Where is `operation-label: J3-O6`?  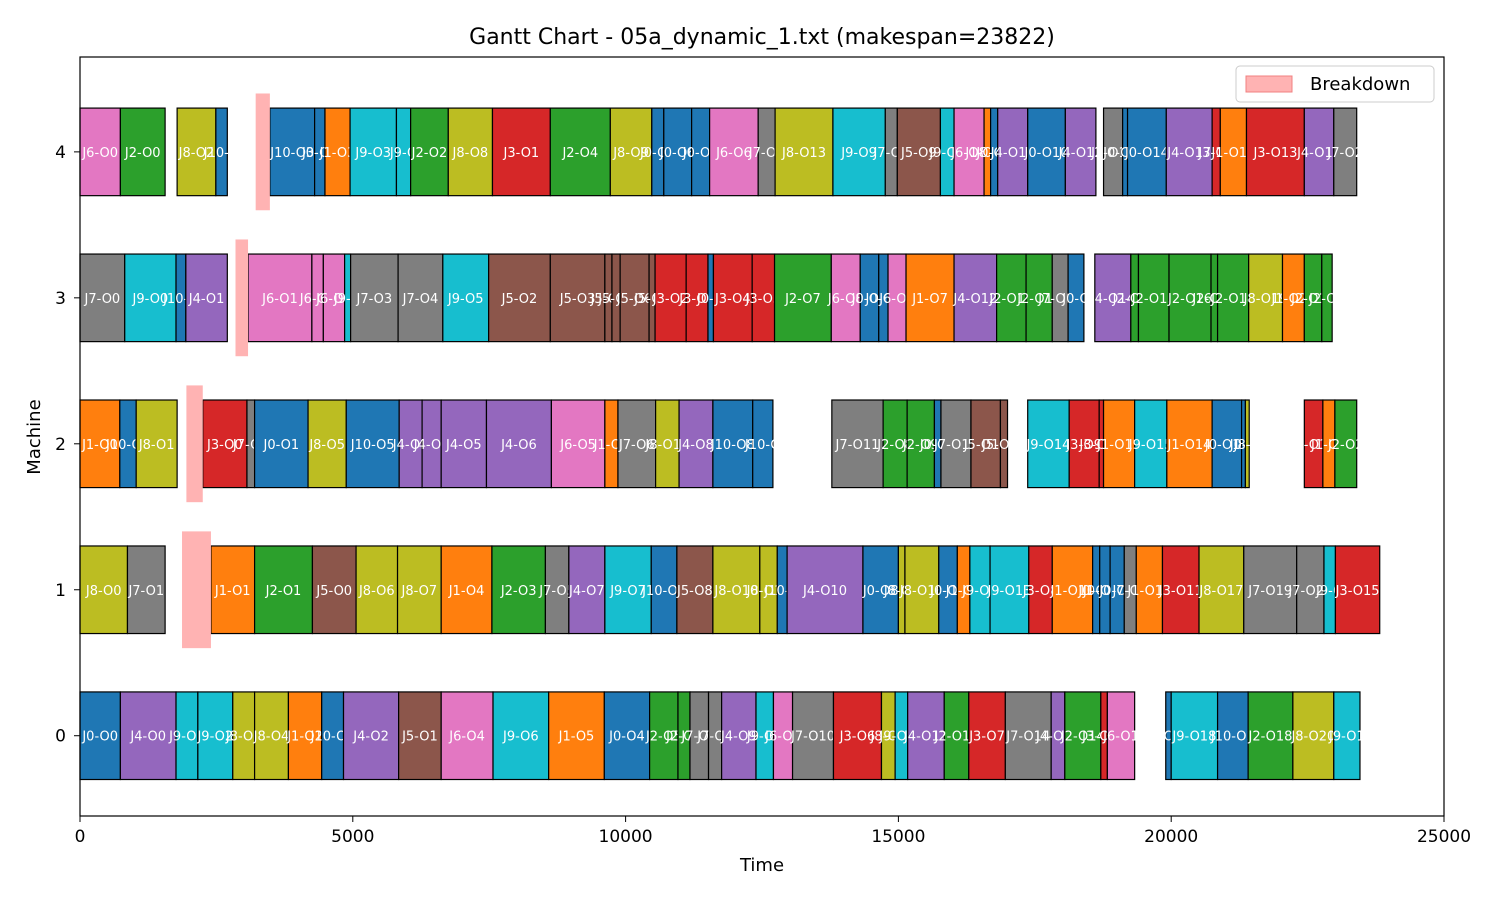
operation-label: J3-O6 is located at coordinates (857, 737).